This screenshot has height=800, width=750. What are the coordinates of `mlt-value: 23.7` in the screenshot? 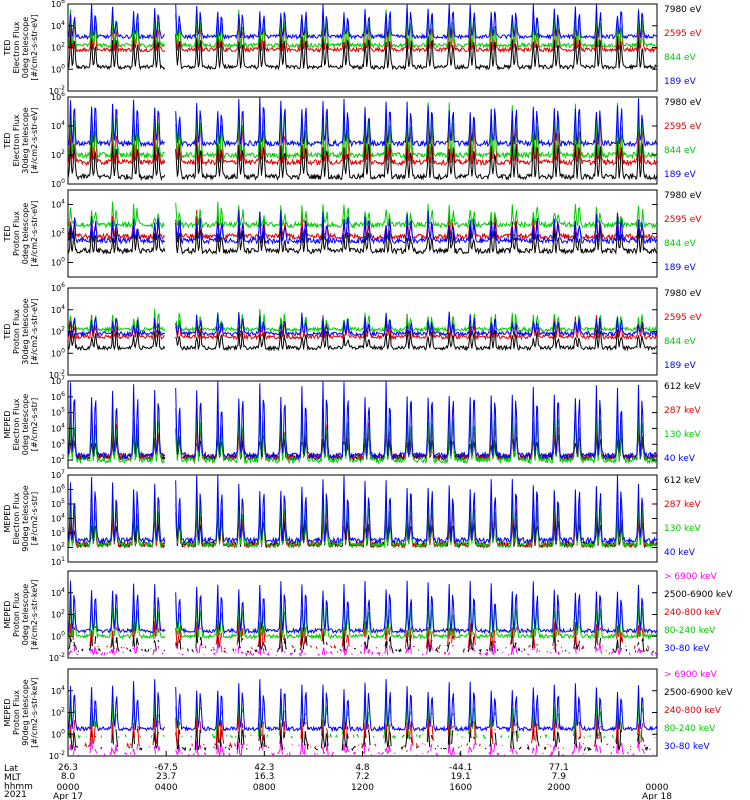 It's located at (166, 777).